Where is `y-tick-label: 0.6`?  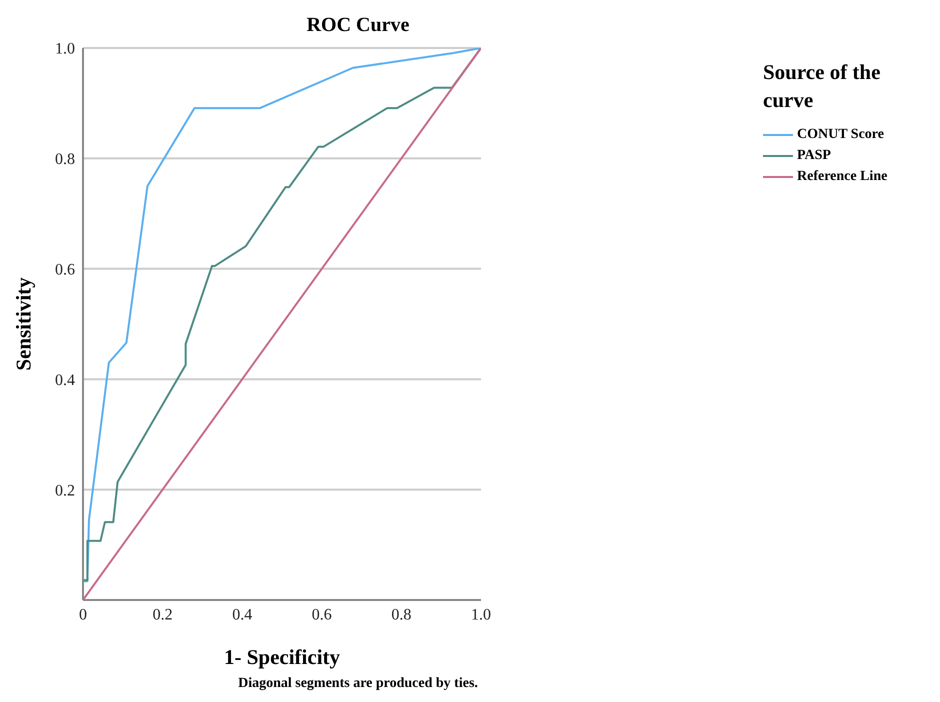 y-tick-label: 0.6 is located at coordinates (65, 269).